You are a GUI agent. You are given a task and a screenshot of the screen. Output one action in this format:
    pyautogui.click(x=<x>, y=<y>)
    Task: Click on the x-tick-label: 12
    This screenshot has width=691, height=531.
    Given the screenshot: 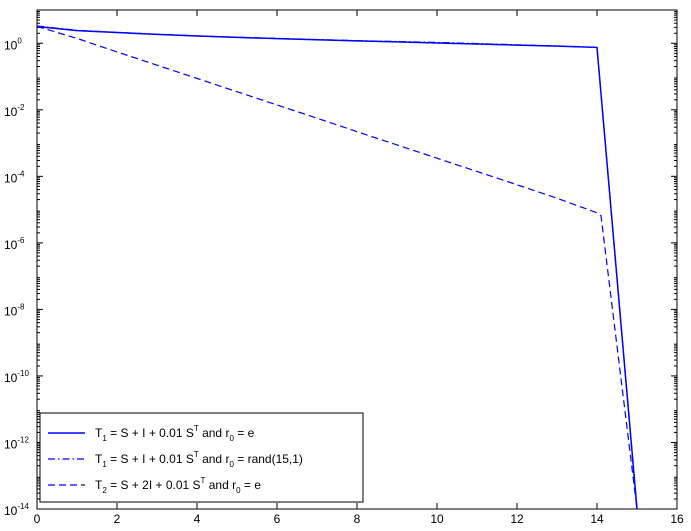 What is the action you would take?
    pyautogui.click(x=517, y=519)
    